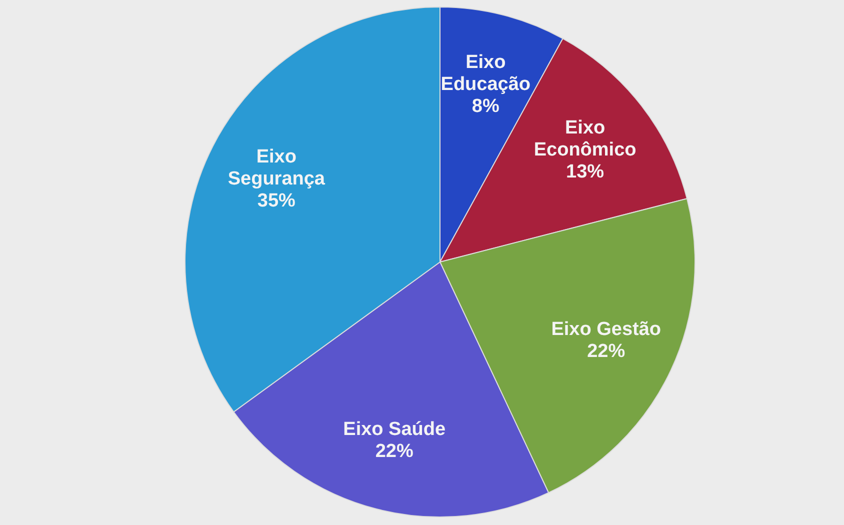 This screenshot has height=525, width=844. What do you see at coordinates (276, 201) in the screenshot?
I see `data-label: 35%` at bounding box center [276, 201].